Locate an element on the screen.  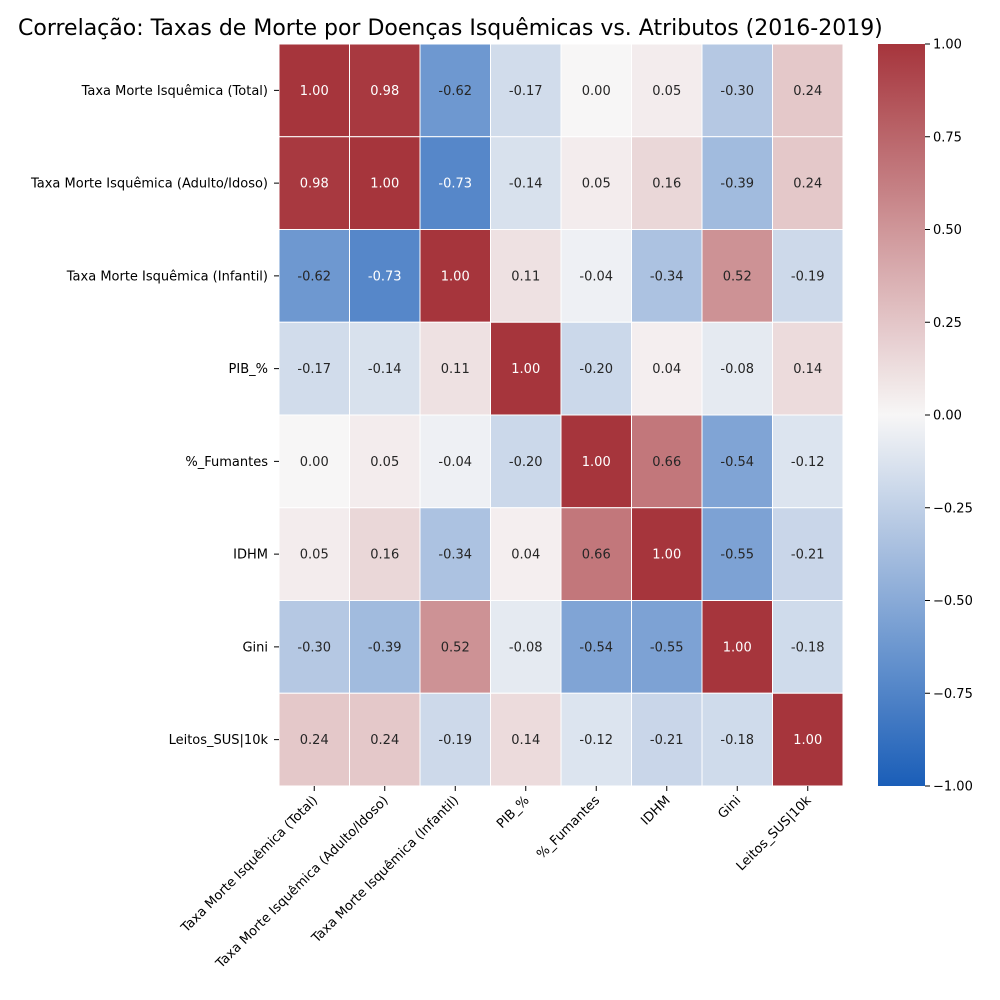
column-tick-label: PIB_% is located at coordinates (513, 812).